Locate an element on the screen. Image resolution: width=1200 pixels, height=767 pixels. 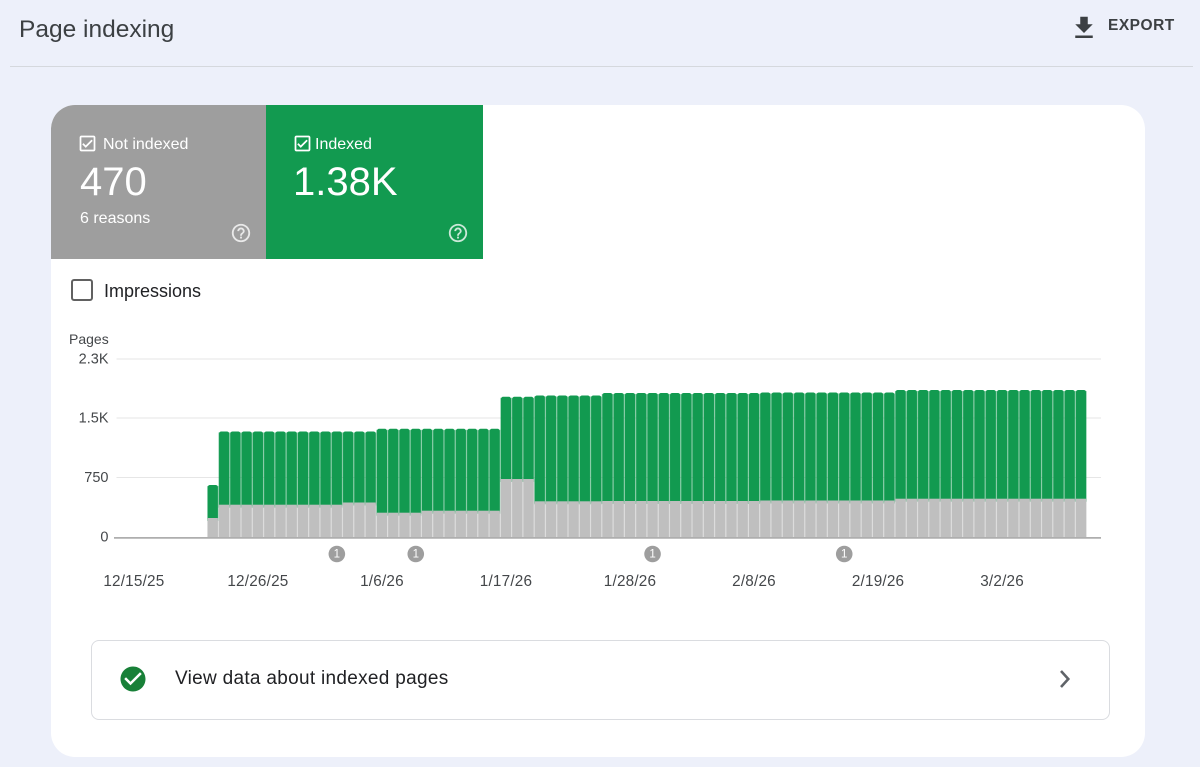
svg-text: 2/8/26 is located at coordinates (754, 581).